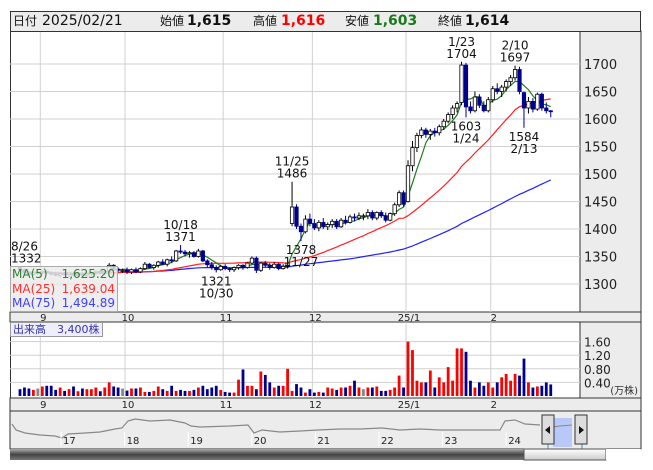 This screenshot has height=470, width=653. What do you see at coordinates (487, 21) in the screenshot?
I see `close-value: 1,614` at bounding box center [487, 21].